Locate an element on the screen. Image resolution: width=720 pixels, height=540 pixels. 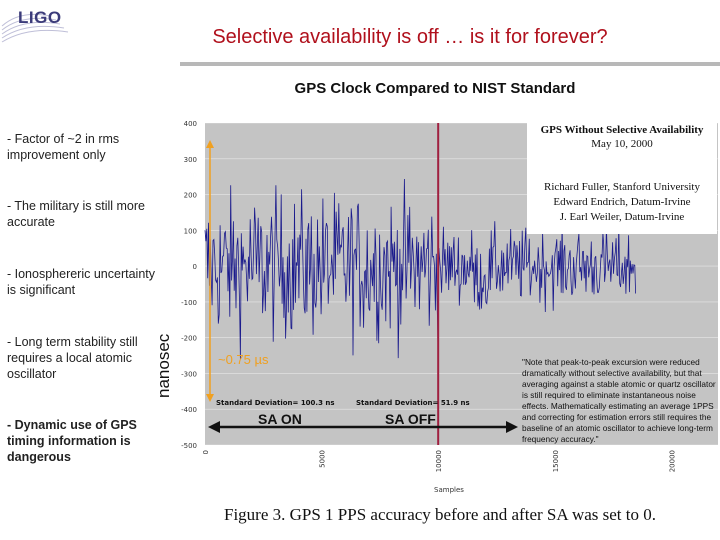
ligo-logo: LIGO is located at coordinates (60, 23).